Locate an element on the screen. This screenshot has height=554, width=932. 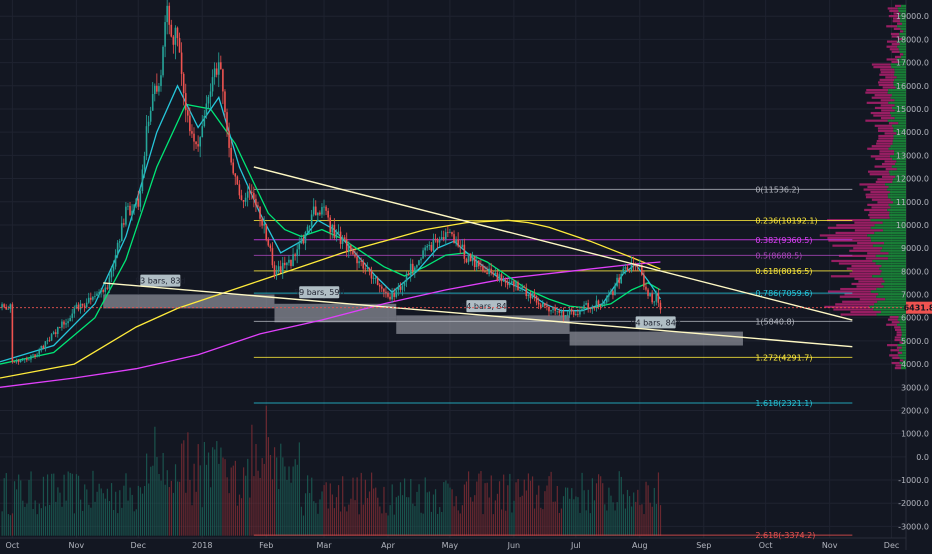
time-tick-label: Jun is located at coordinates (514, 545).